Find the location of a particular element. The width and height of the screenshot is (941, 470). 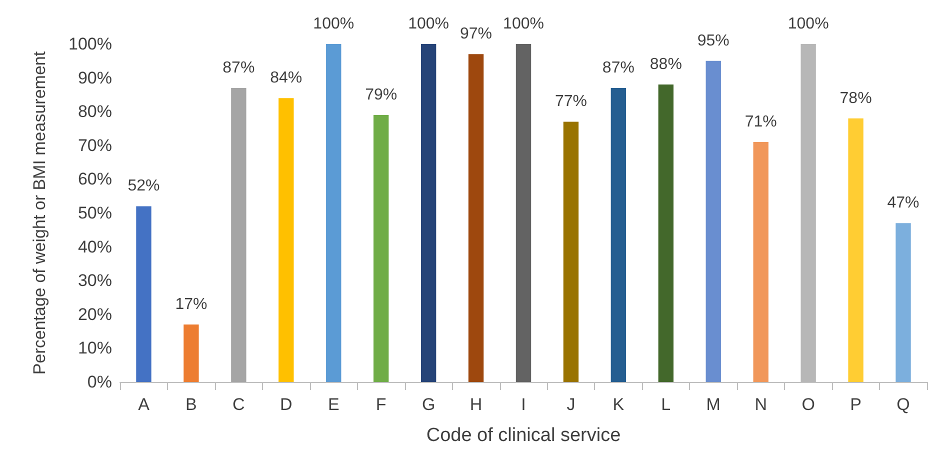

y-tick-label: 40% is located at coordinates (95, 246).